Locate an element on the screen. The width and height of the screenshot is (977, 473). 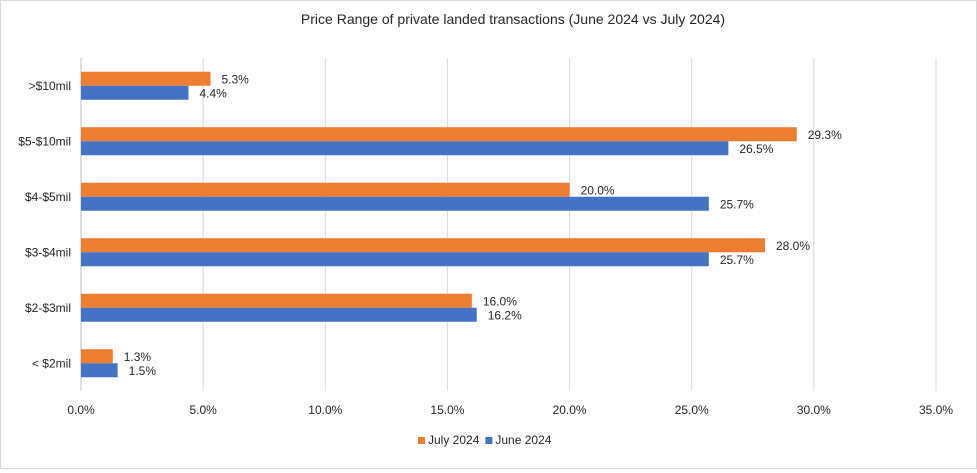
data-label: 5.3% is located at coordinates (235, 79).